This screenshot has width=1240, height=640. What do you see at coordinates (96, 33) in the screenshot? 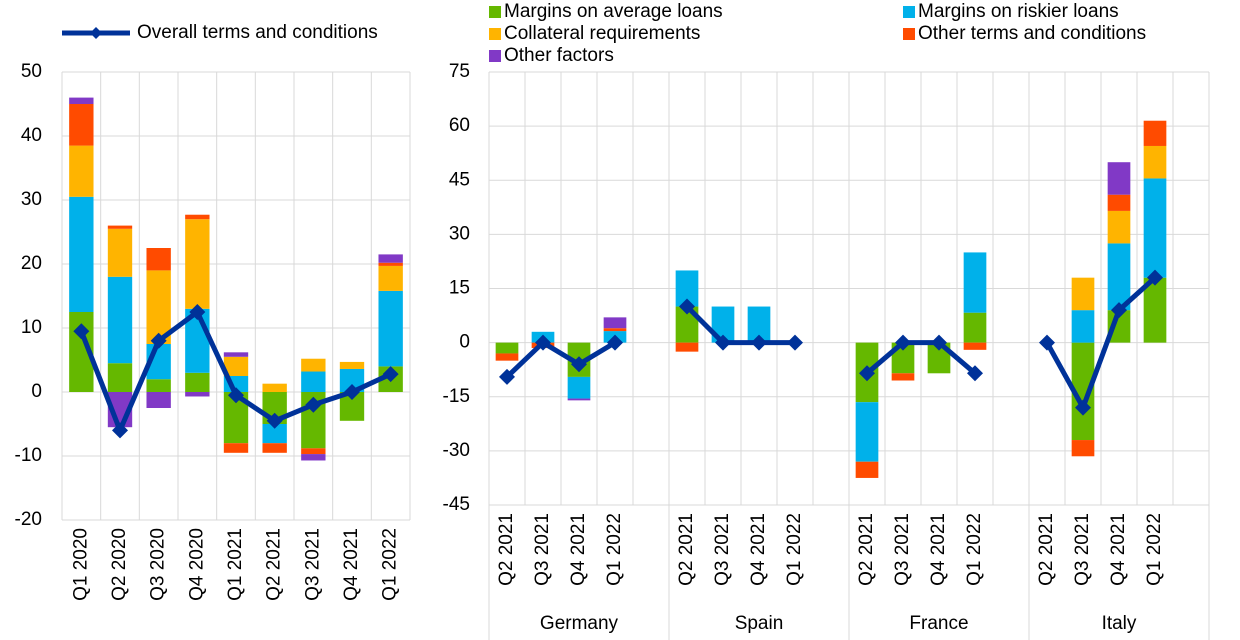
I see `legend-marker` at bounding box center [96, 33].